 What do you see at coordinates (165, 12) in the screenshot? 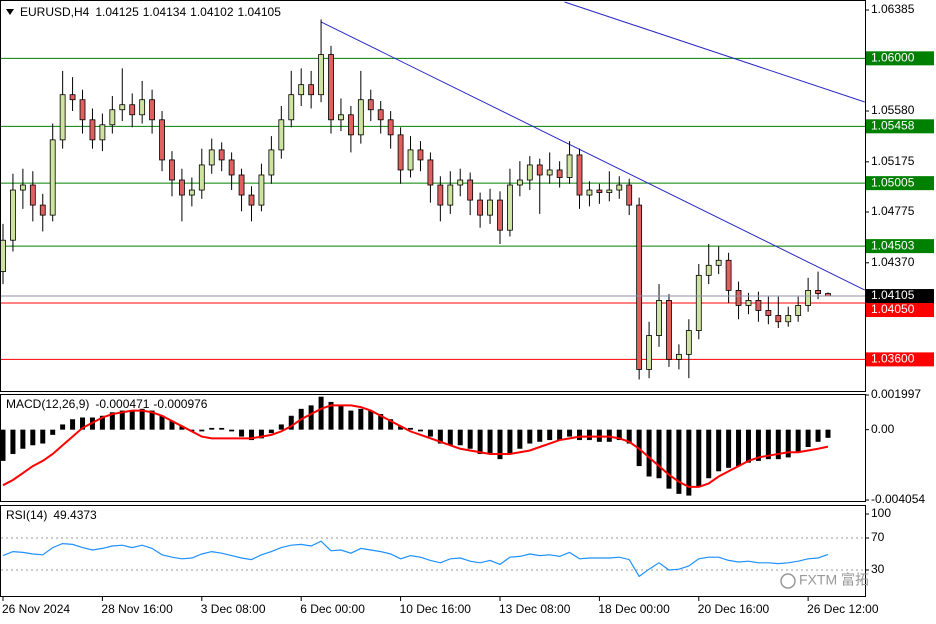
I see `high: 1.04134` at bounding box center [165, 12].